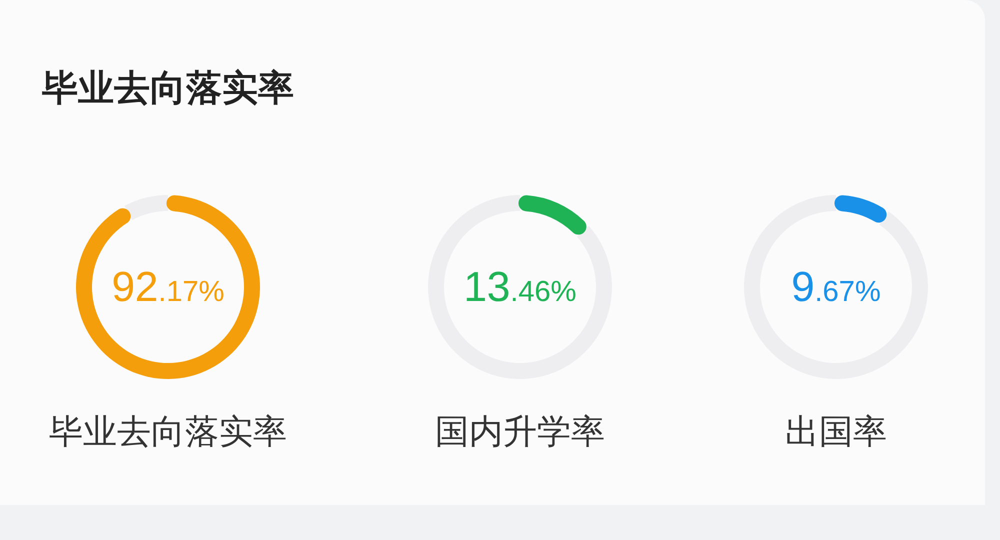 This screenshot has width=1000, height=540. Describe the element at coordinates (520, 286) in the screenshot. I see `data-label: 13.46%` at that location.